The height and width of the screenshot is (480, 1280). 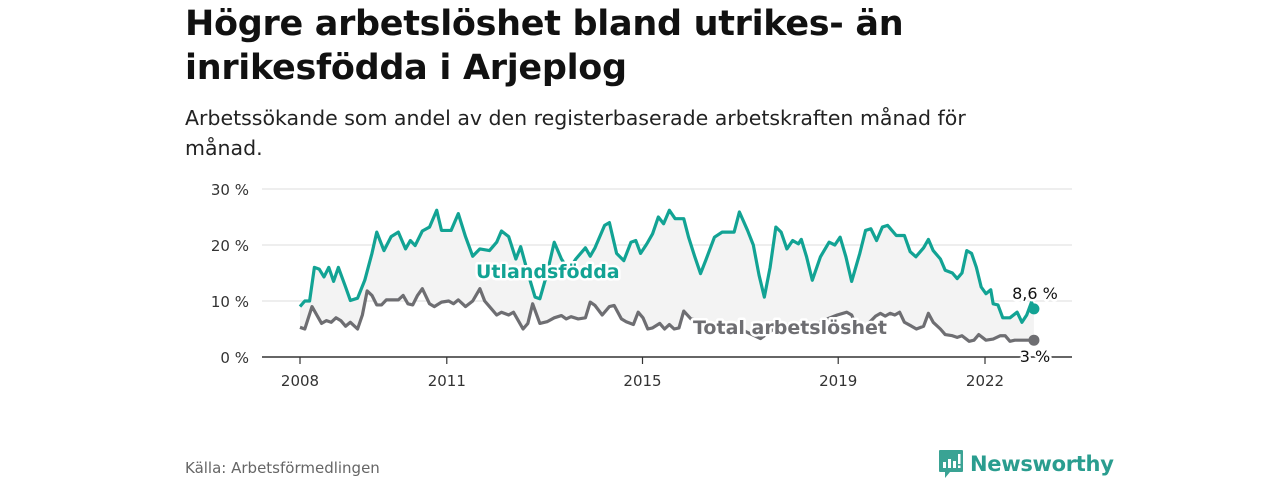 I want to click on y-tick-label: 20 %, so click(x=230, y=246).